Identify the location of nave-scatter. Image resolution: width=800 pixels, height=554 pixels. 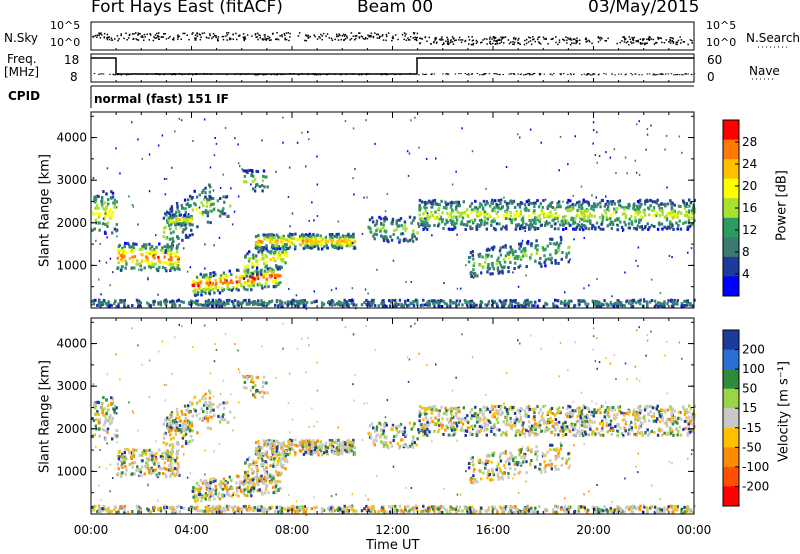
(394, 74).